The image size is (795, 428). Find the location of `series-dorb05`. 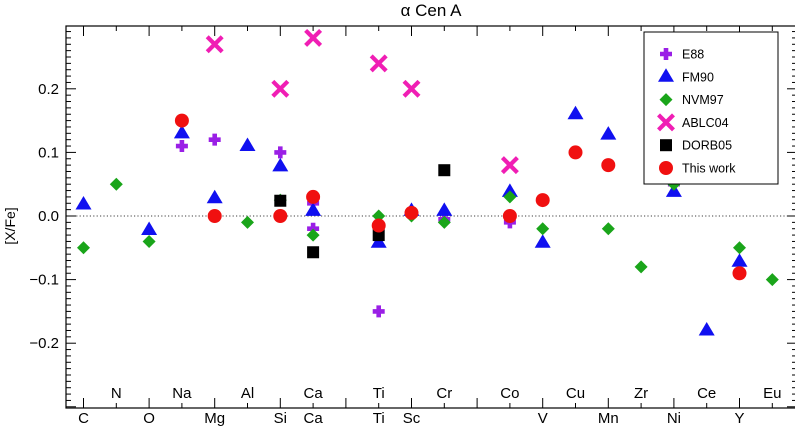

series-dorb05 is located at coordinates (362, 211).